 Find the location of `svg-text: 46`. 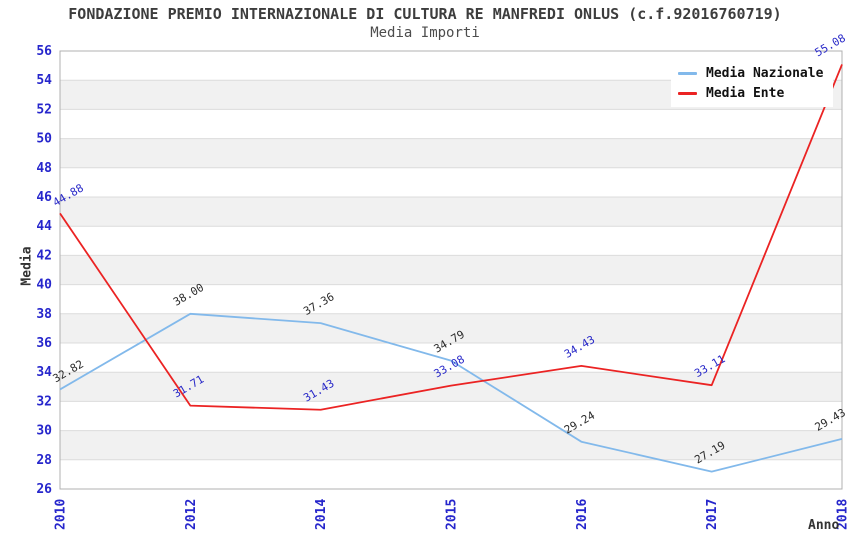

svg-text: 46 is located at coordinates (44, 197).